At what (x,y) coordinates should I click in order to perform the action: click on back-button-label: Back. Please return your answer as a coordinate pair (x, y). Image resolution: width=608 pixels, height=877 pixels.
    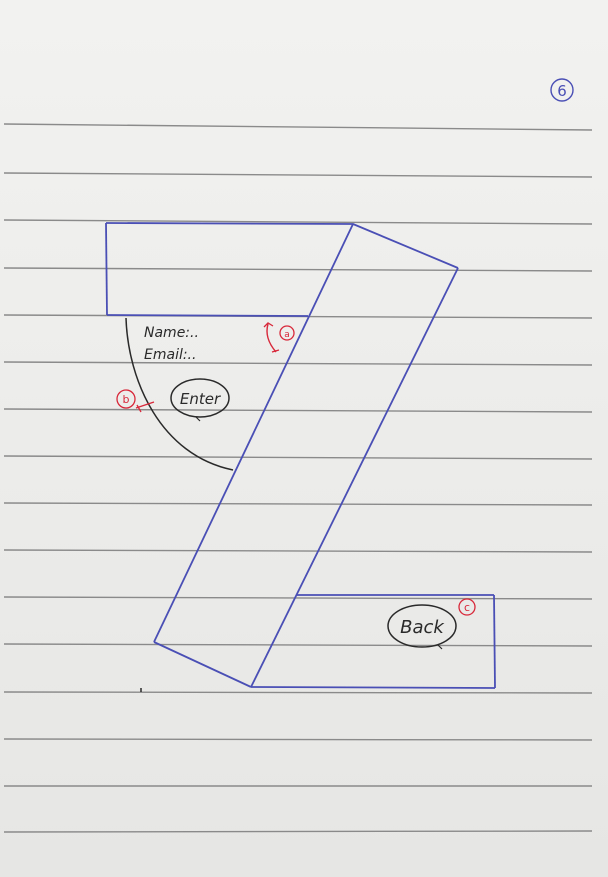
    Looking at the image, I should click on (422, 627).